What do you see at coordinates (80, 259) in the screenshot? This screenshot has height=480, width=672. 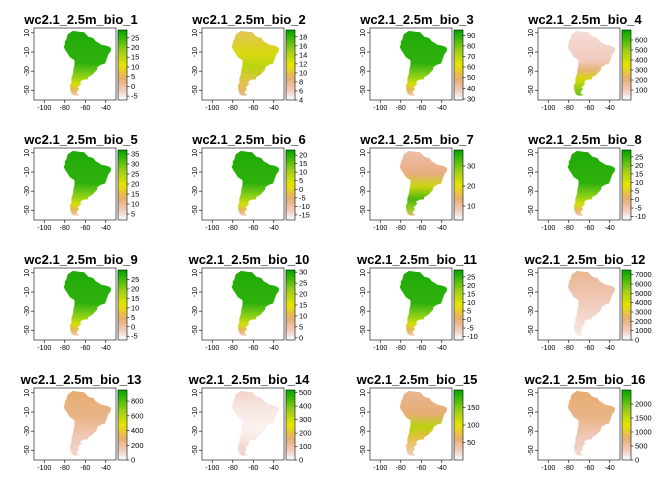 I see `panel-title: wc2.1_2.5m_bio_9` at bounding box center [80, 259].